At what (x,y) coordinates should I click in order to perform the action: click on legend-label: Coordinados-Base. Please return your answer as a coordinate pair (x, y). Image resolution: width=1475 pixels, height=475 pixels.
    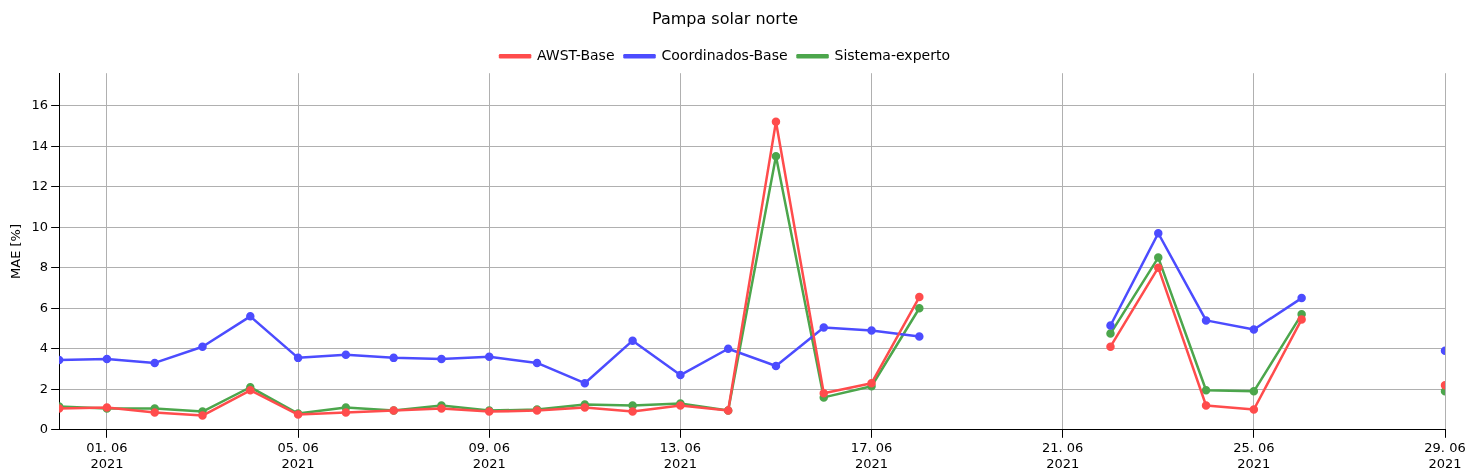
    Looking at the image, I should click on (724, 54).